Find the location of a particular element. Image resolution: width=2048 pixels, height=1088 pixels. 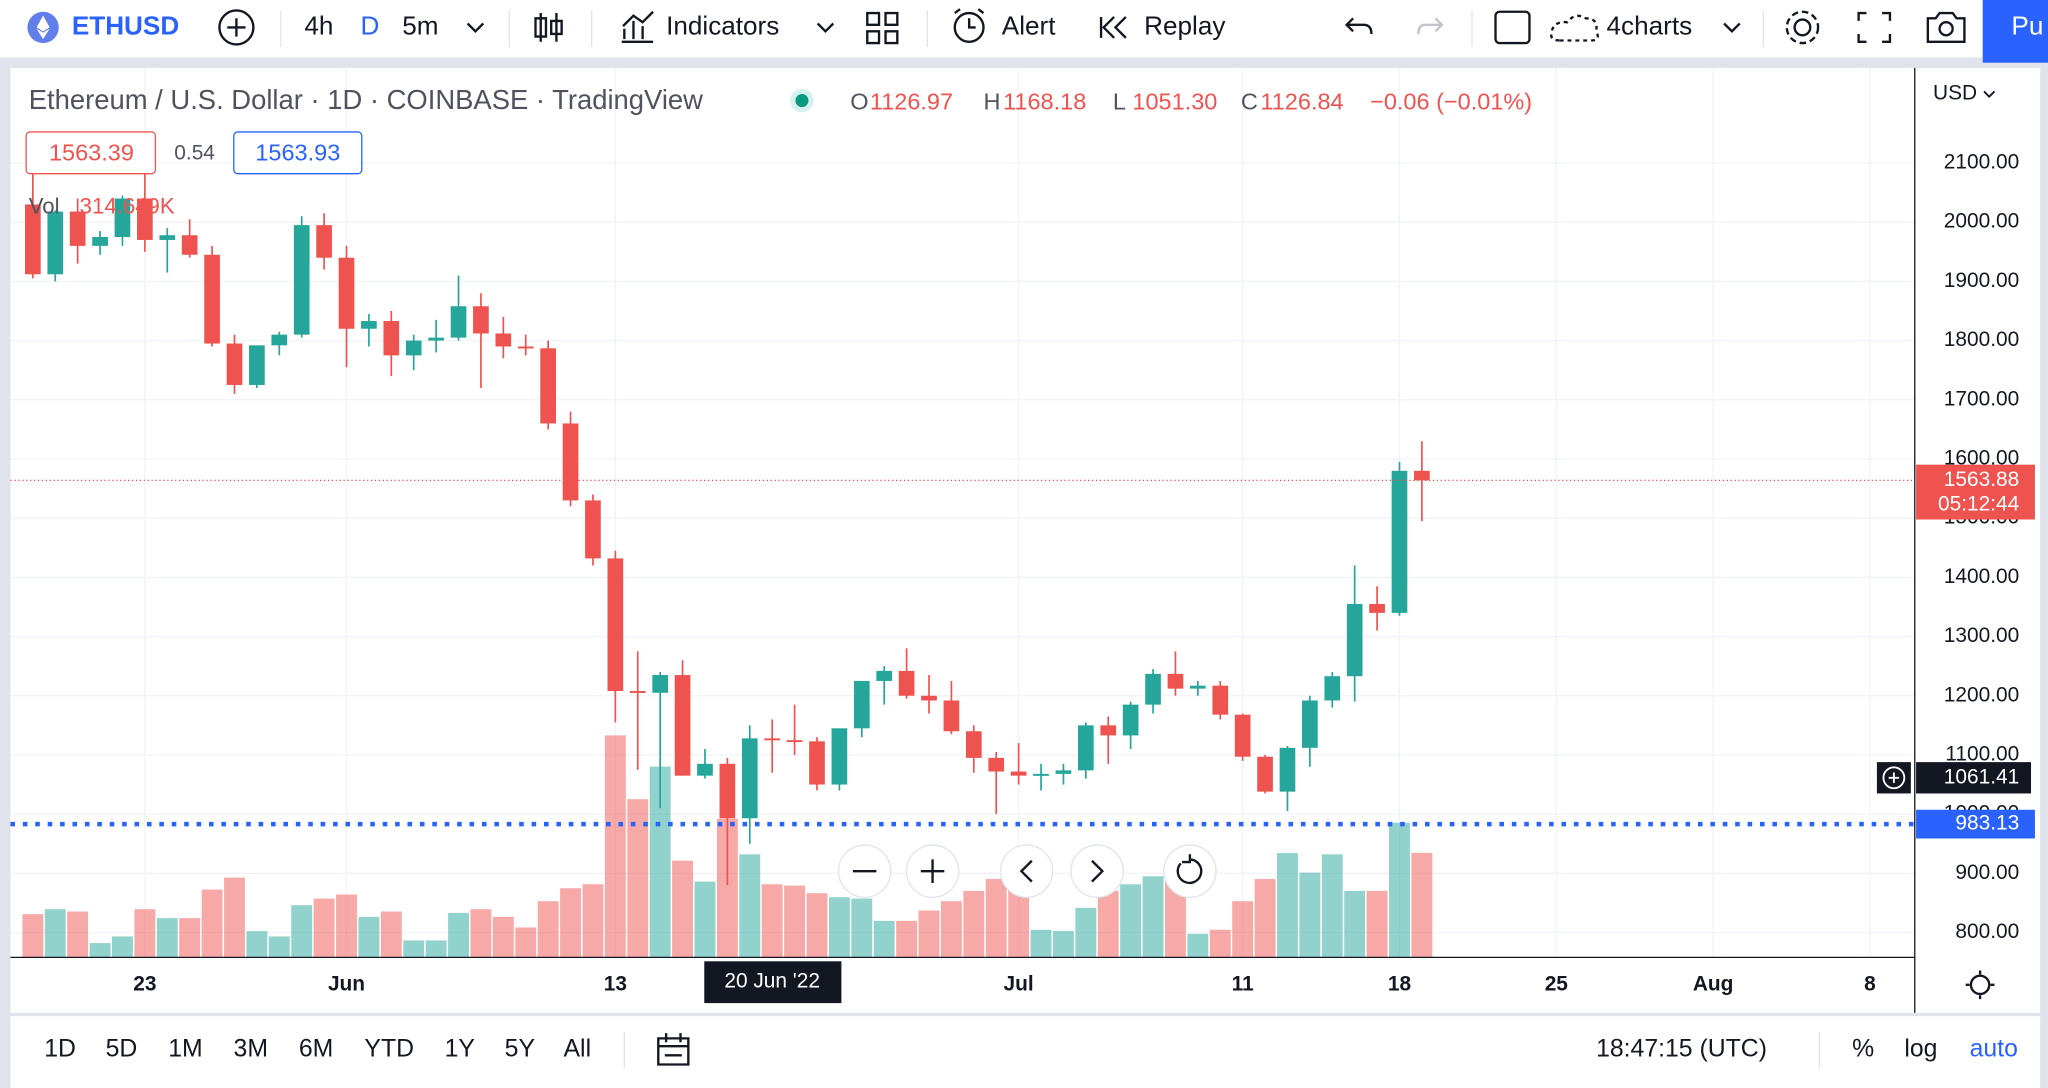

scroll-right is located at coordinates (1097, 871).